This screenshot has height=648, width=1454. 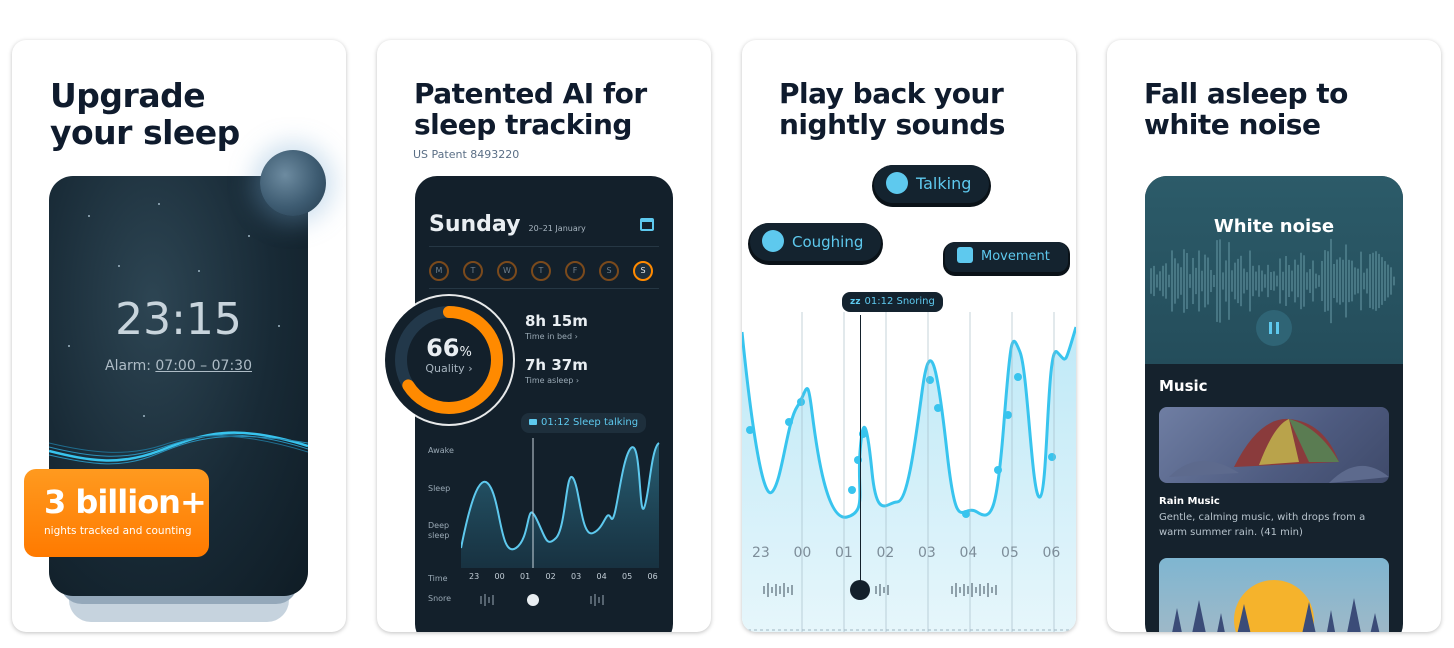 I want to click on clock-time: 23:15, so click(x=178, y=319).